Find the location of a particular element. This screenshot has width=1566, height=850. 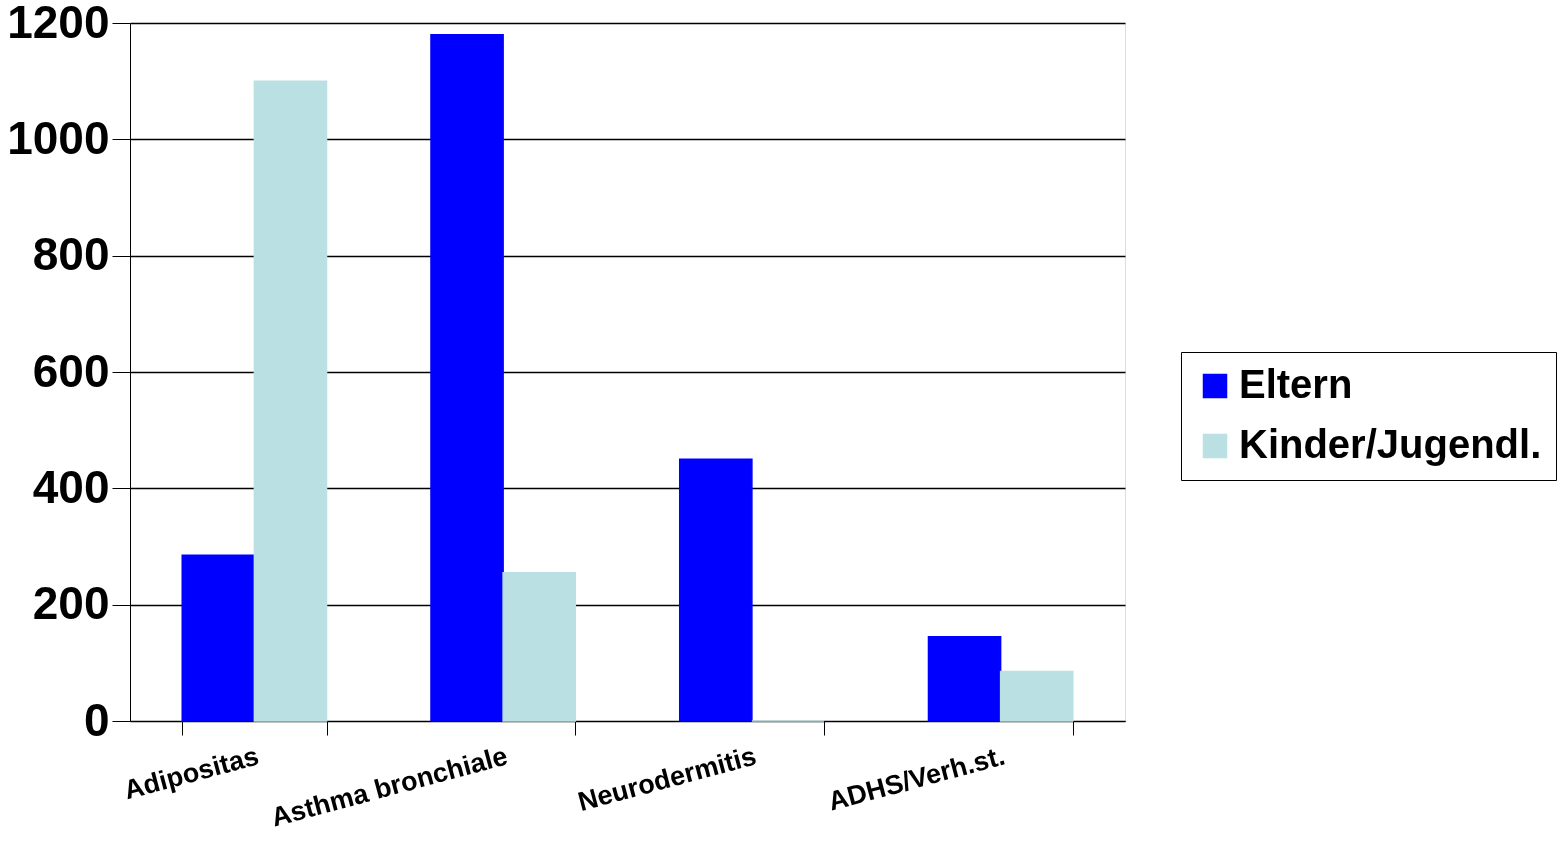

y-tick-label: 1000 is located at coordinates (58, 137).